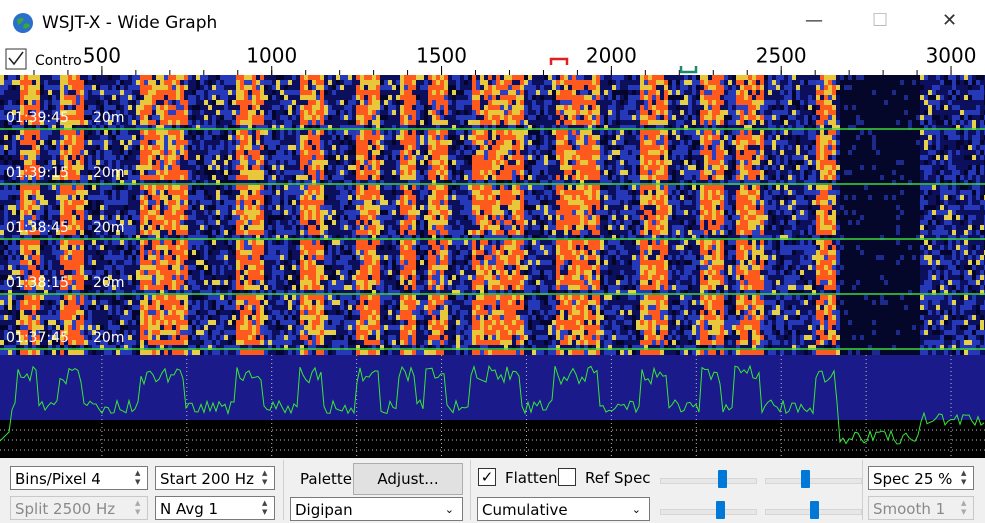  I want to click on minimize-button: —, so click(814, 20).